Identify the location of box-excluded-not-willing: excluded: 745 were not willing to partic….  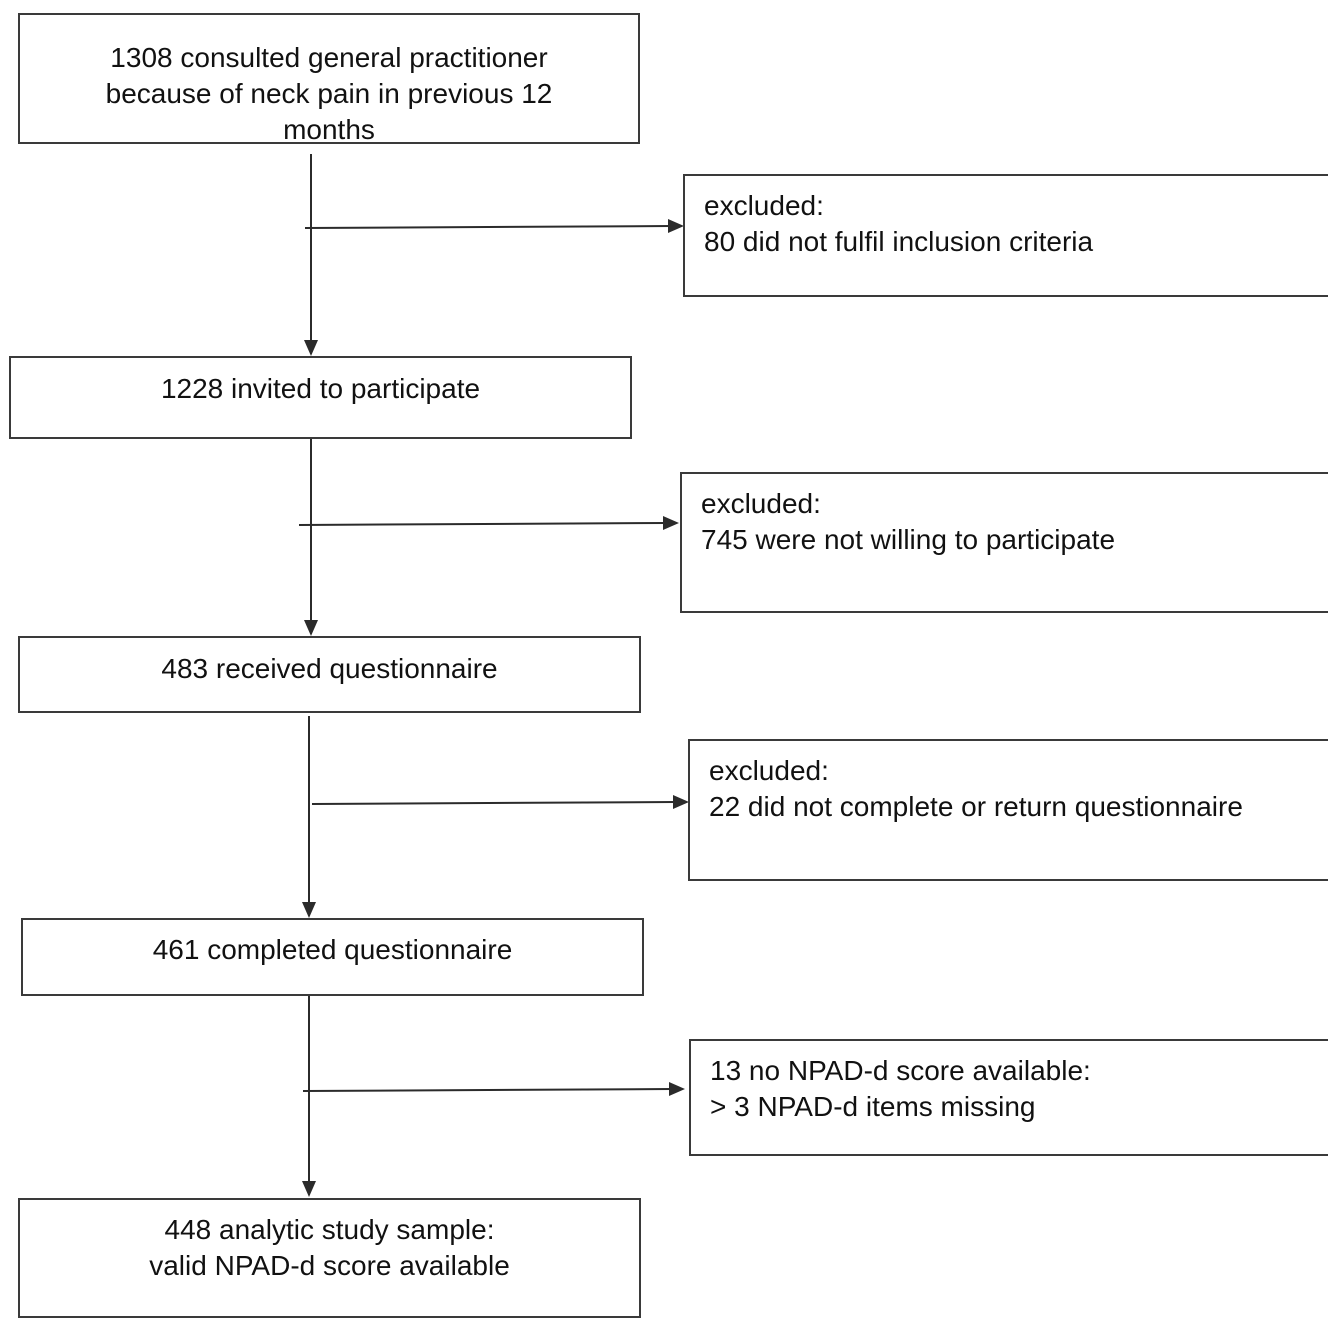
(1004, 542).